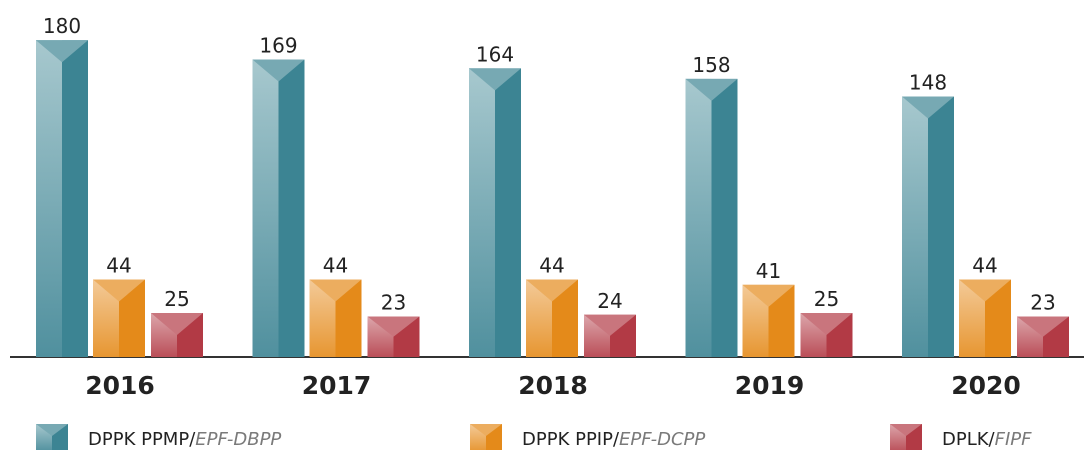 The width and height of the screenshot is (1084, 450). Describe the element at coordinates (120, 385) in the screenshot. I see `x-tick-label: 2016` at that location.